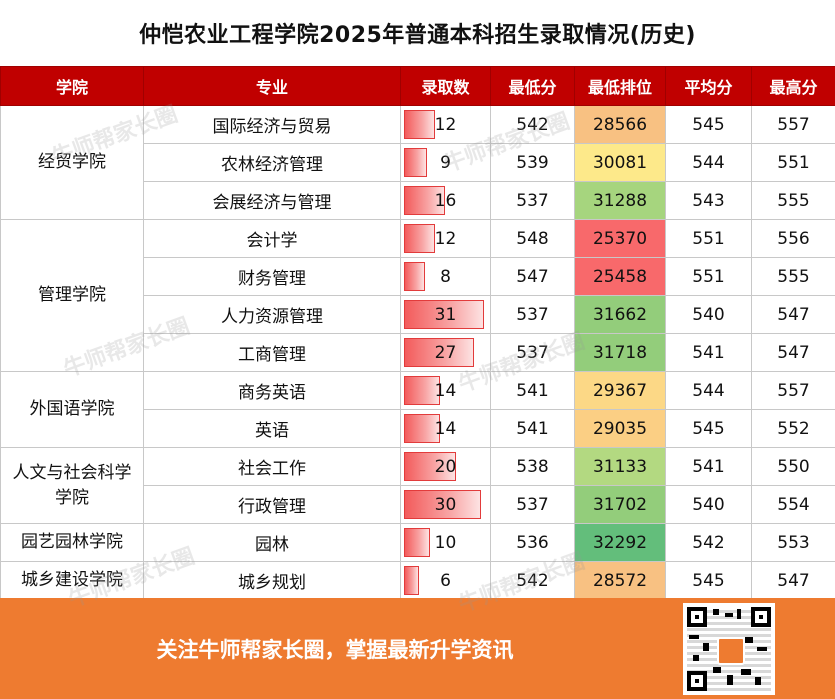  Describe the element at coordinates (793, 200) in the screenshot. I see `max-score-cell-value: 555` at that location.